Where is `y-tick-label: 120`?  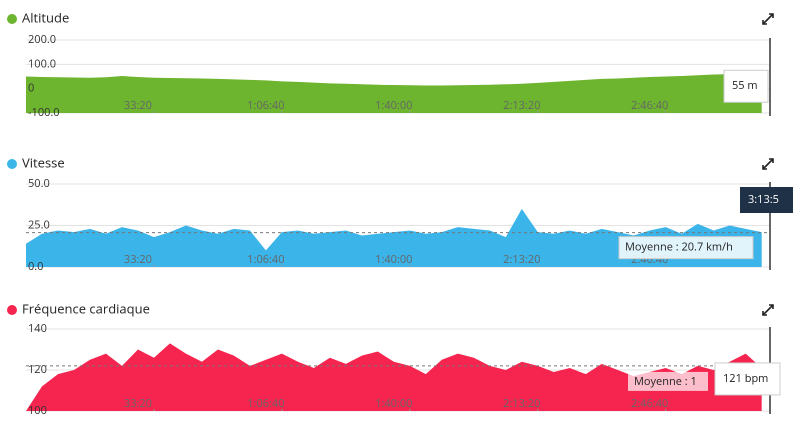 y-tick-label: 120 is located at coordinates (37, 369).